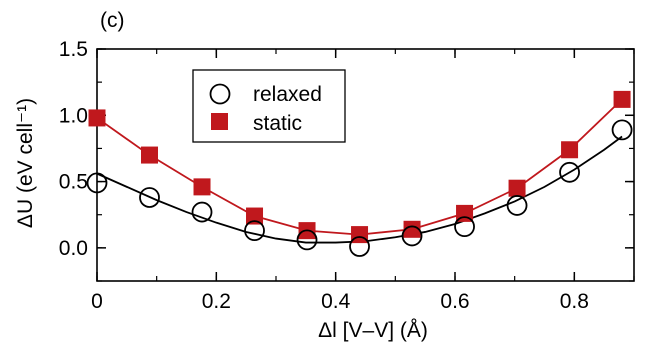  I want to click on x-tick-label: 0.2, so click(216, 301).